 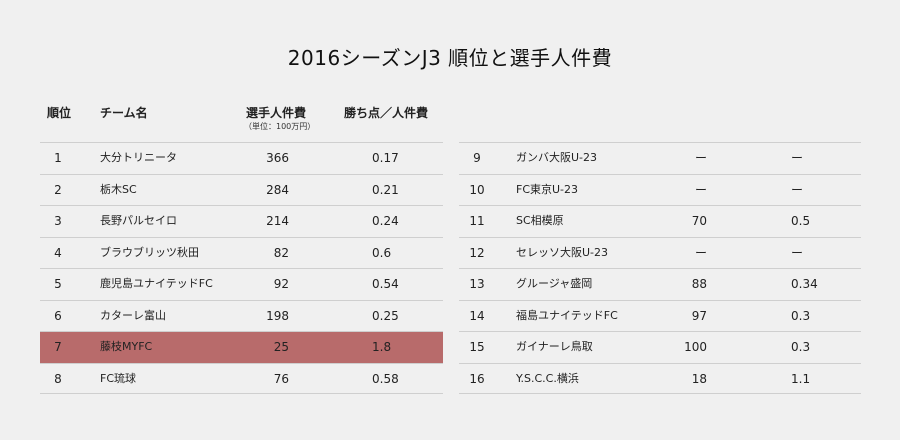 I want to click on header-team: チーム名, so click(x=124, y=113).